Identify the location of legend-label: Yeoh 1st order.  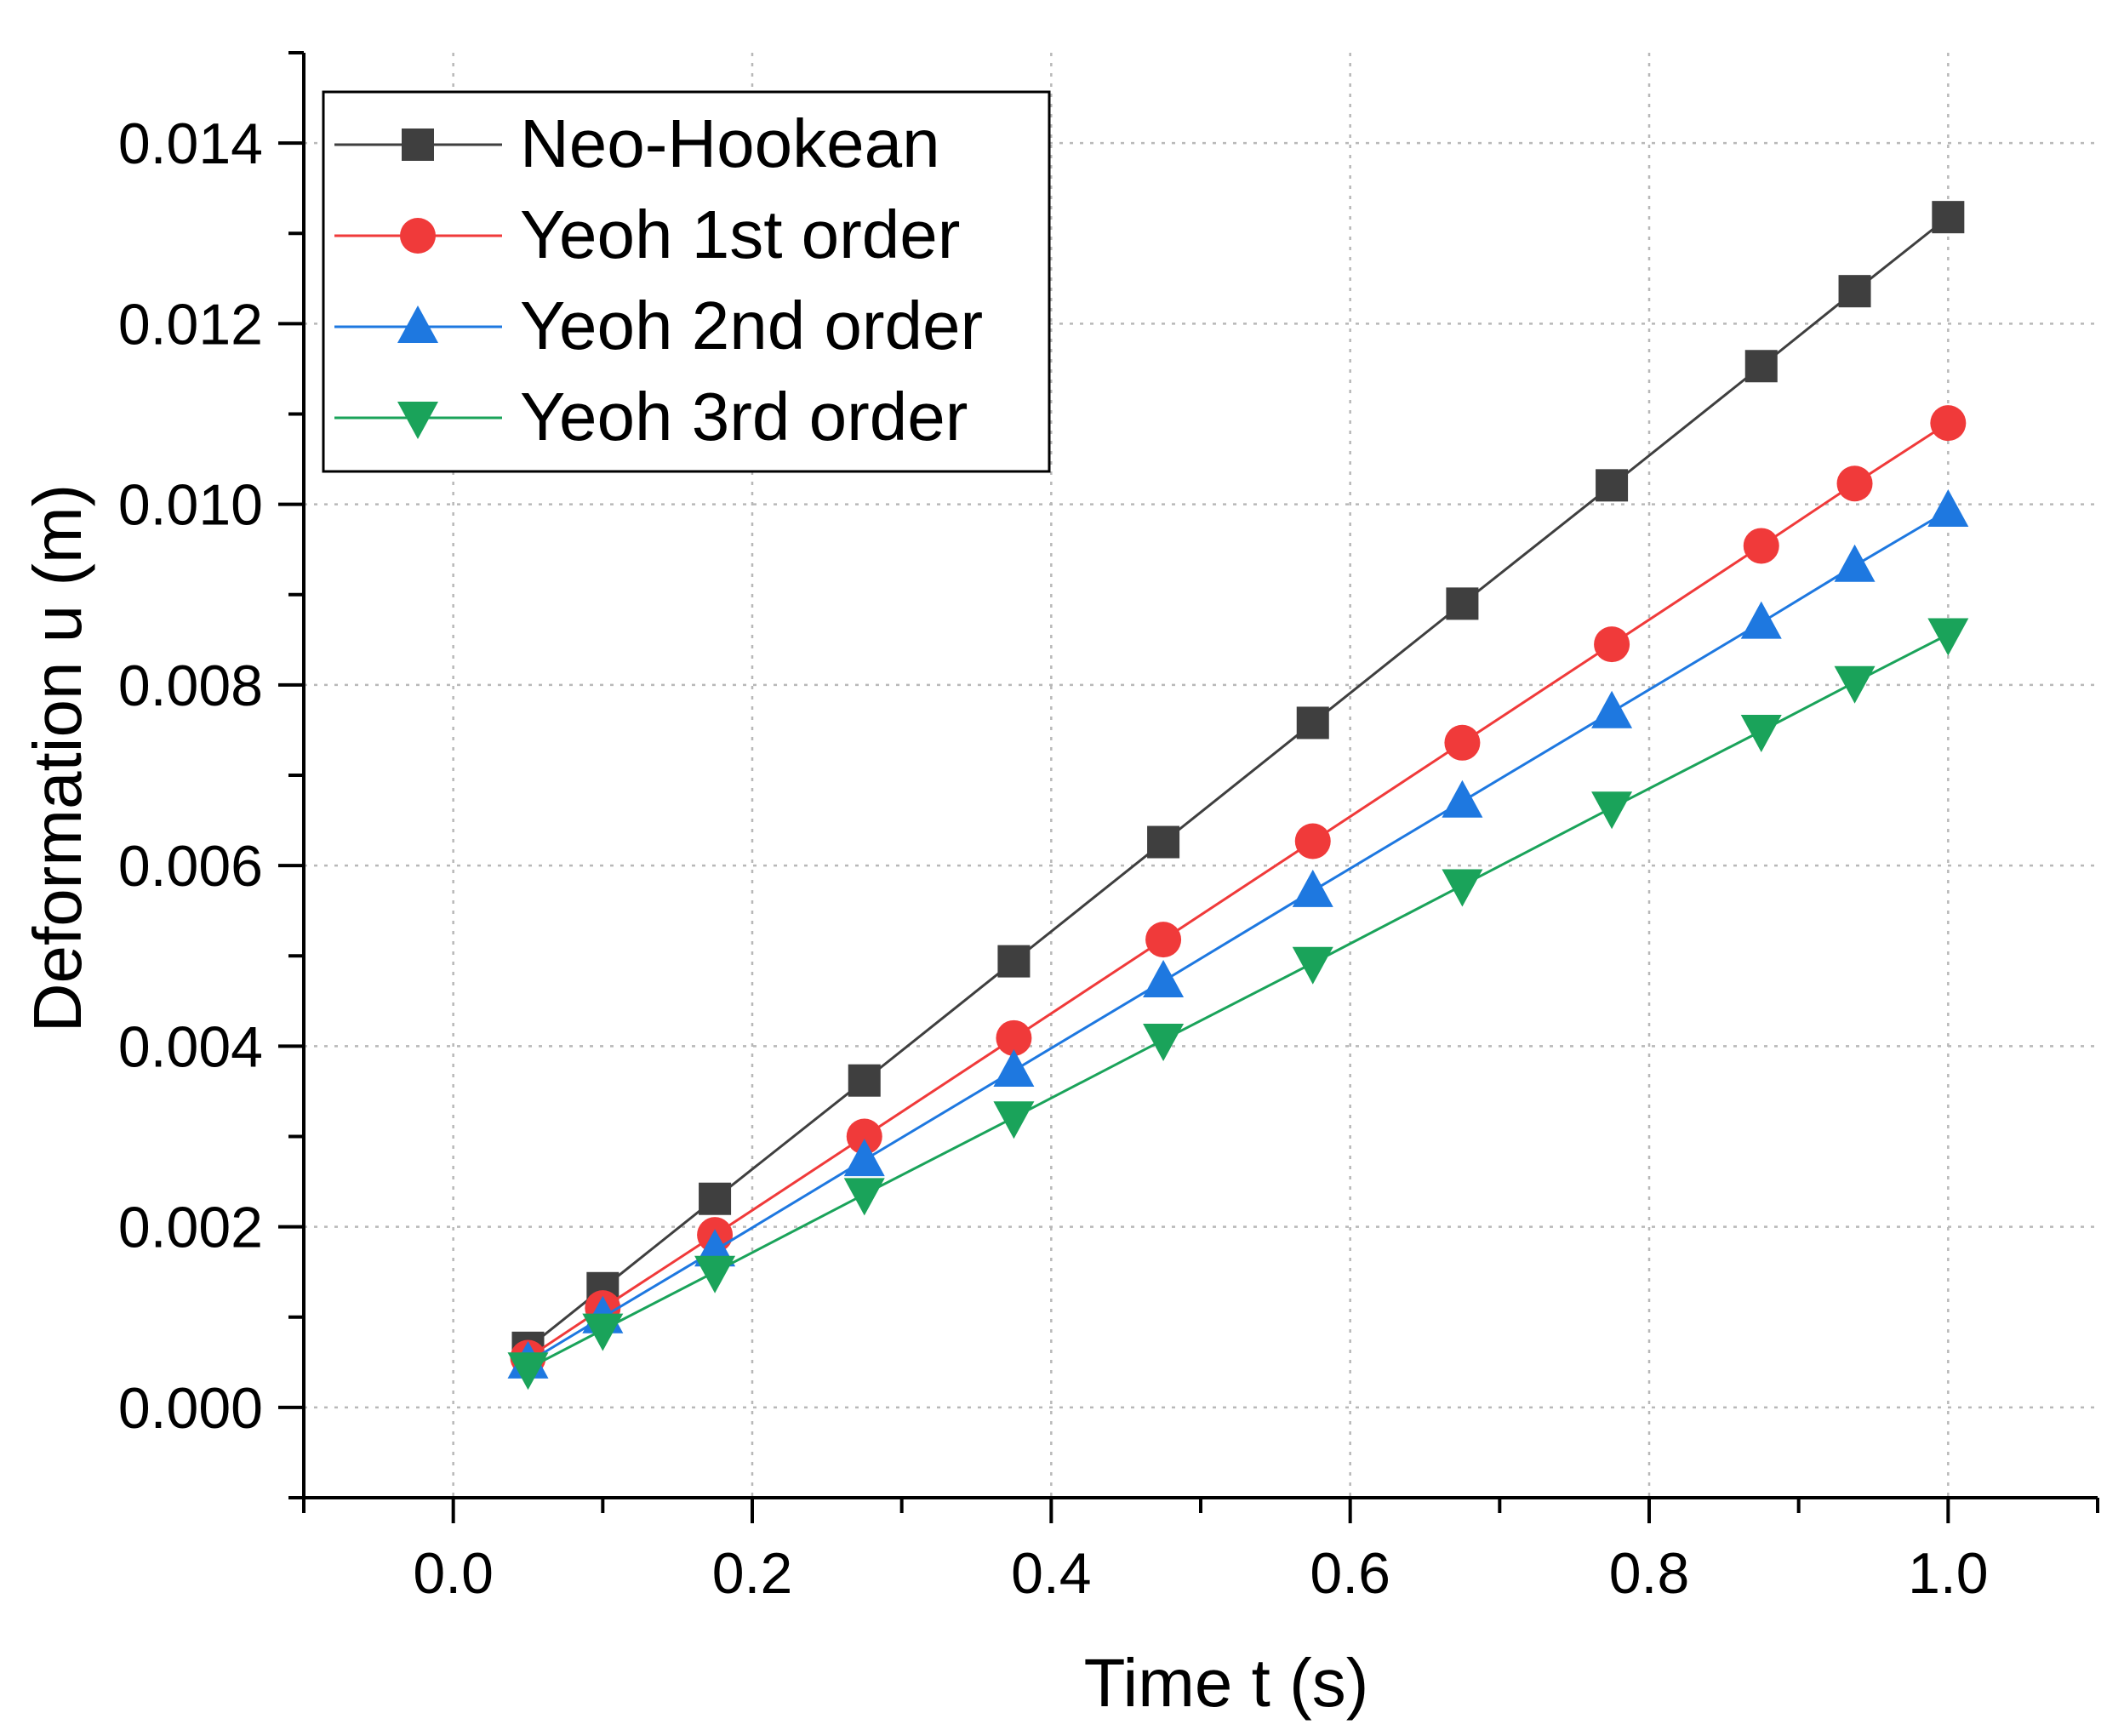
(740, 234).